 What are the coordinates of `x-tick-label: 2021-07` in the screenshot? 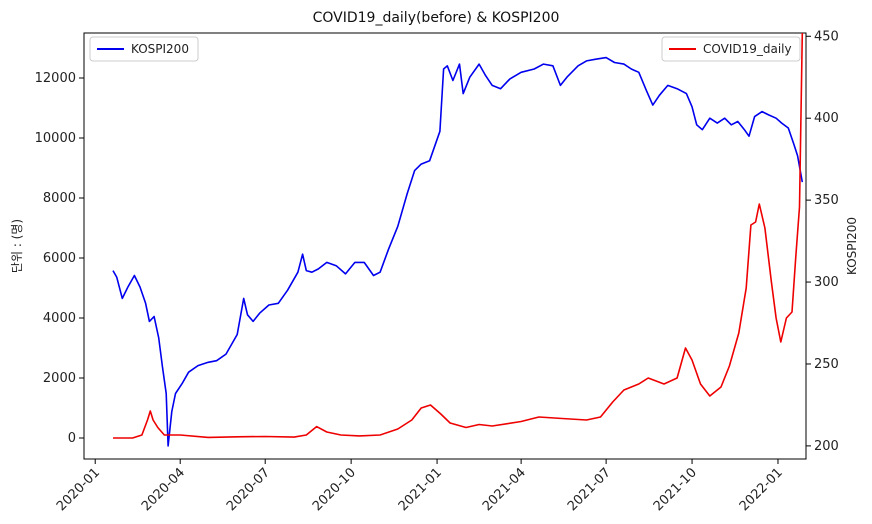 It's located at (589, 489).